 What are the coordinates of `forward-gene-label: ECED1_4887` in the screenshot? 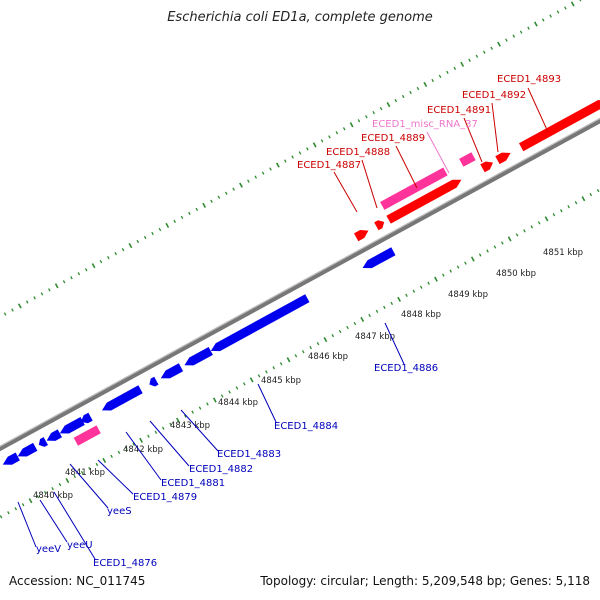 It's located at (329, 165).